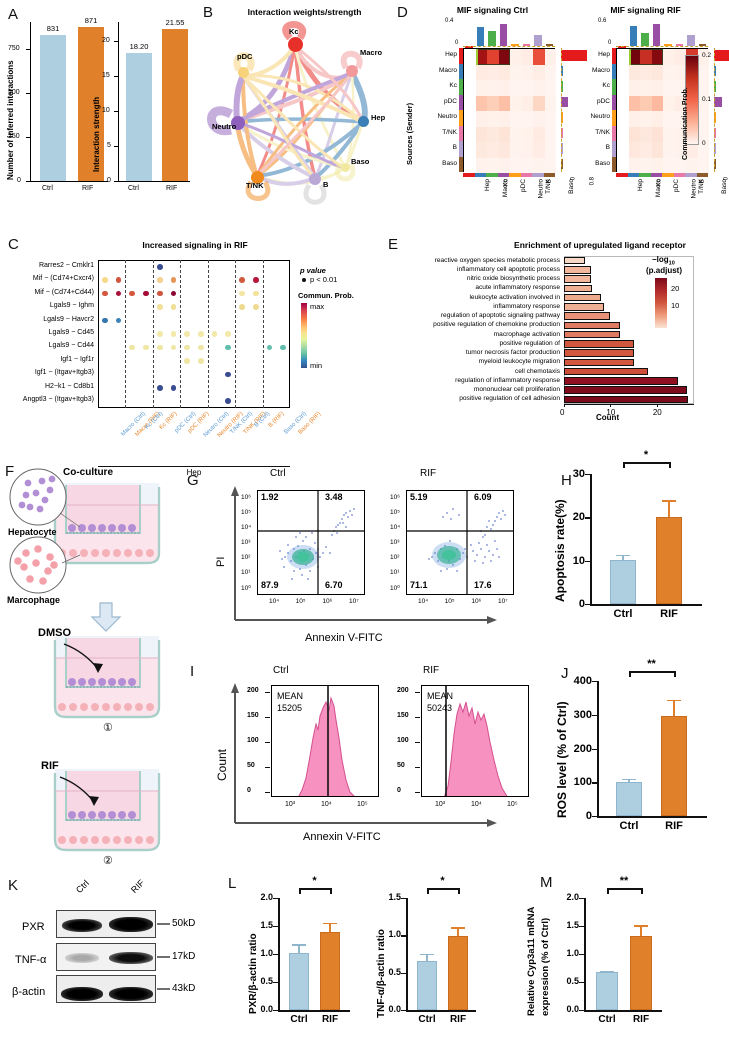 The height and width of the screenshot is (1043, 729). I want to click on hist-xtick-label: 10⁵, so click(362, 804).